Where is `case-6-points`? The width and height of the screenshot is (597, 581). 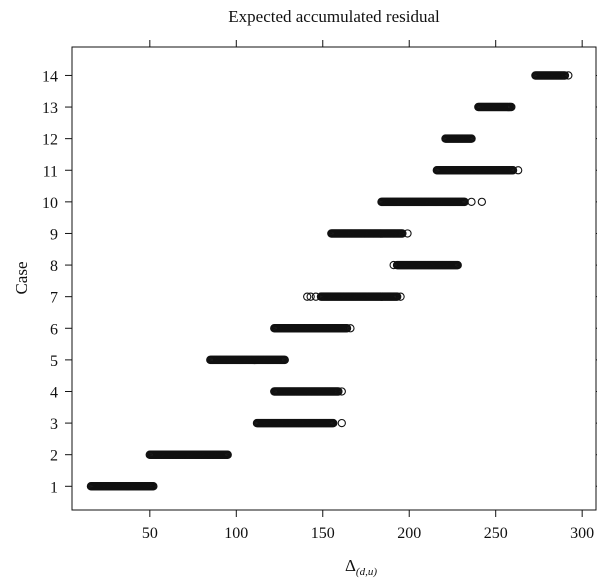 case-6-points is located at coordinates (312, 328).